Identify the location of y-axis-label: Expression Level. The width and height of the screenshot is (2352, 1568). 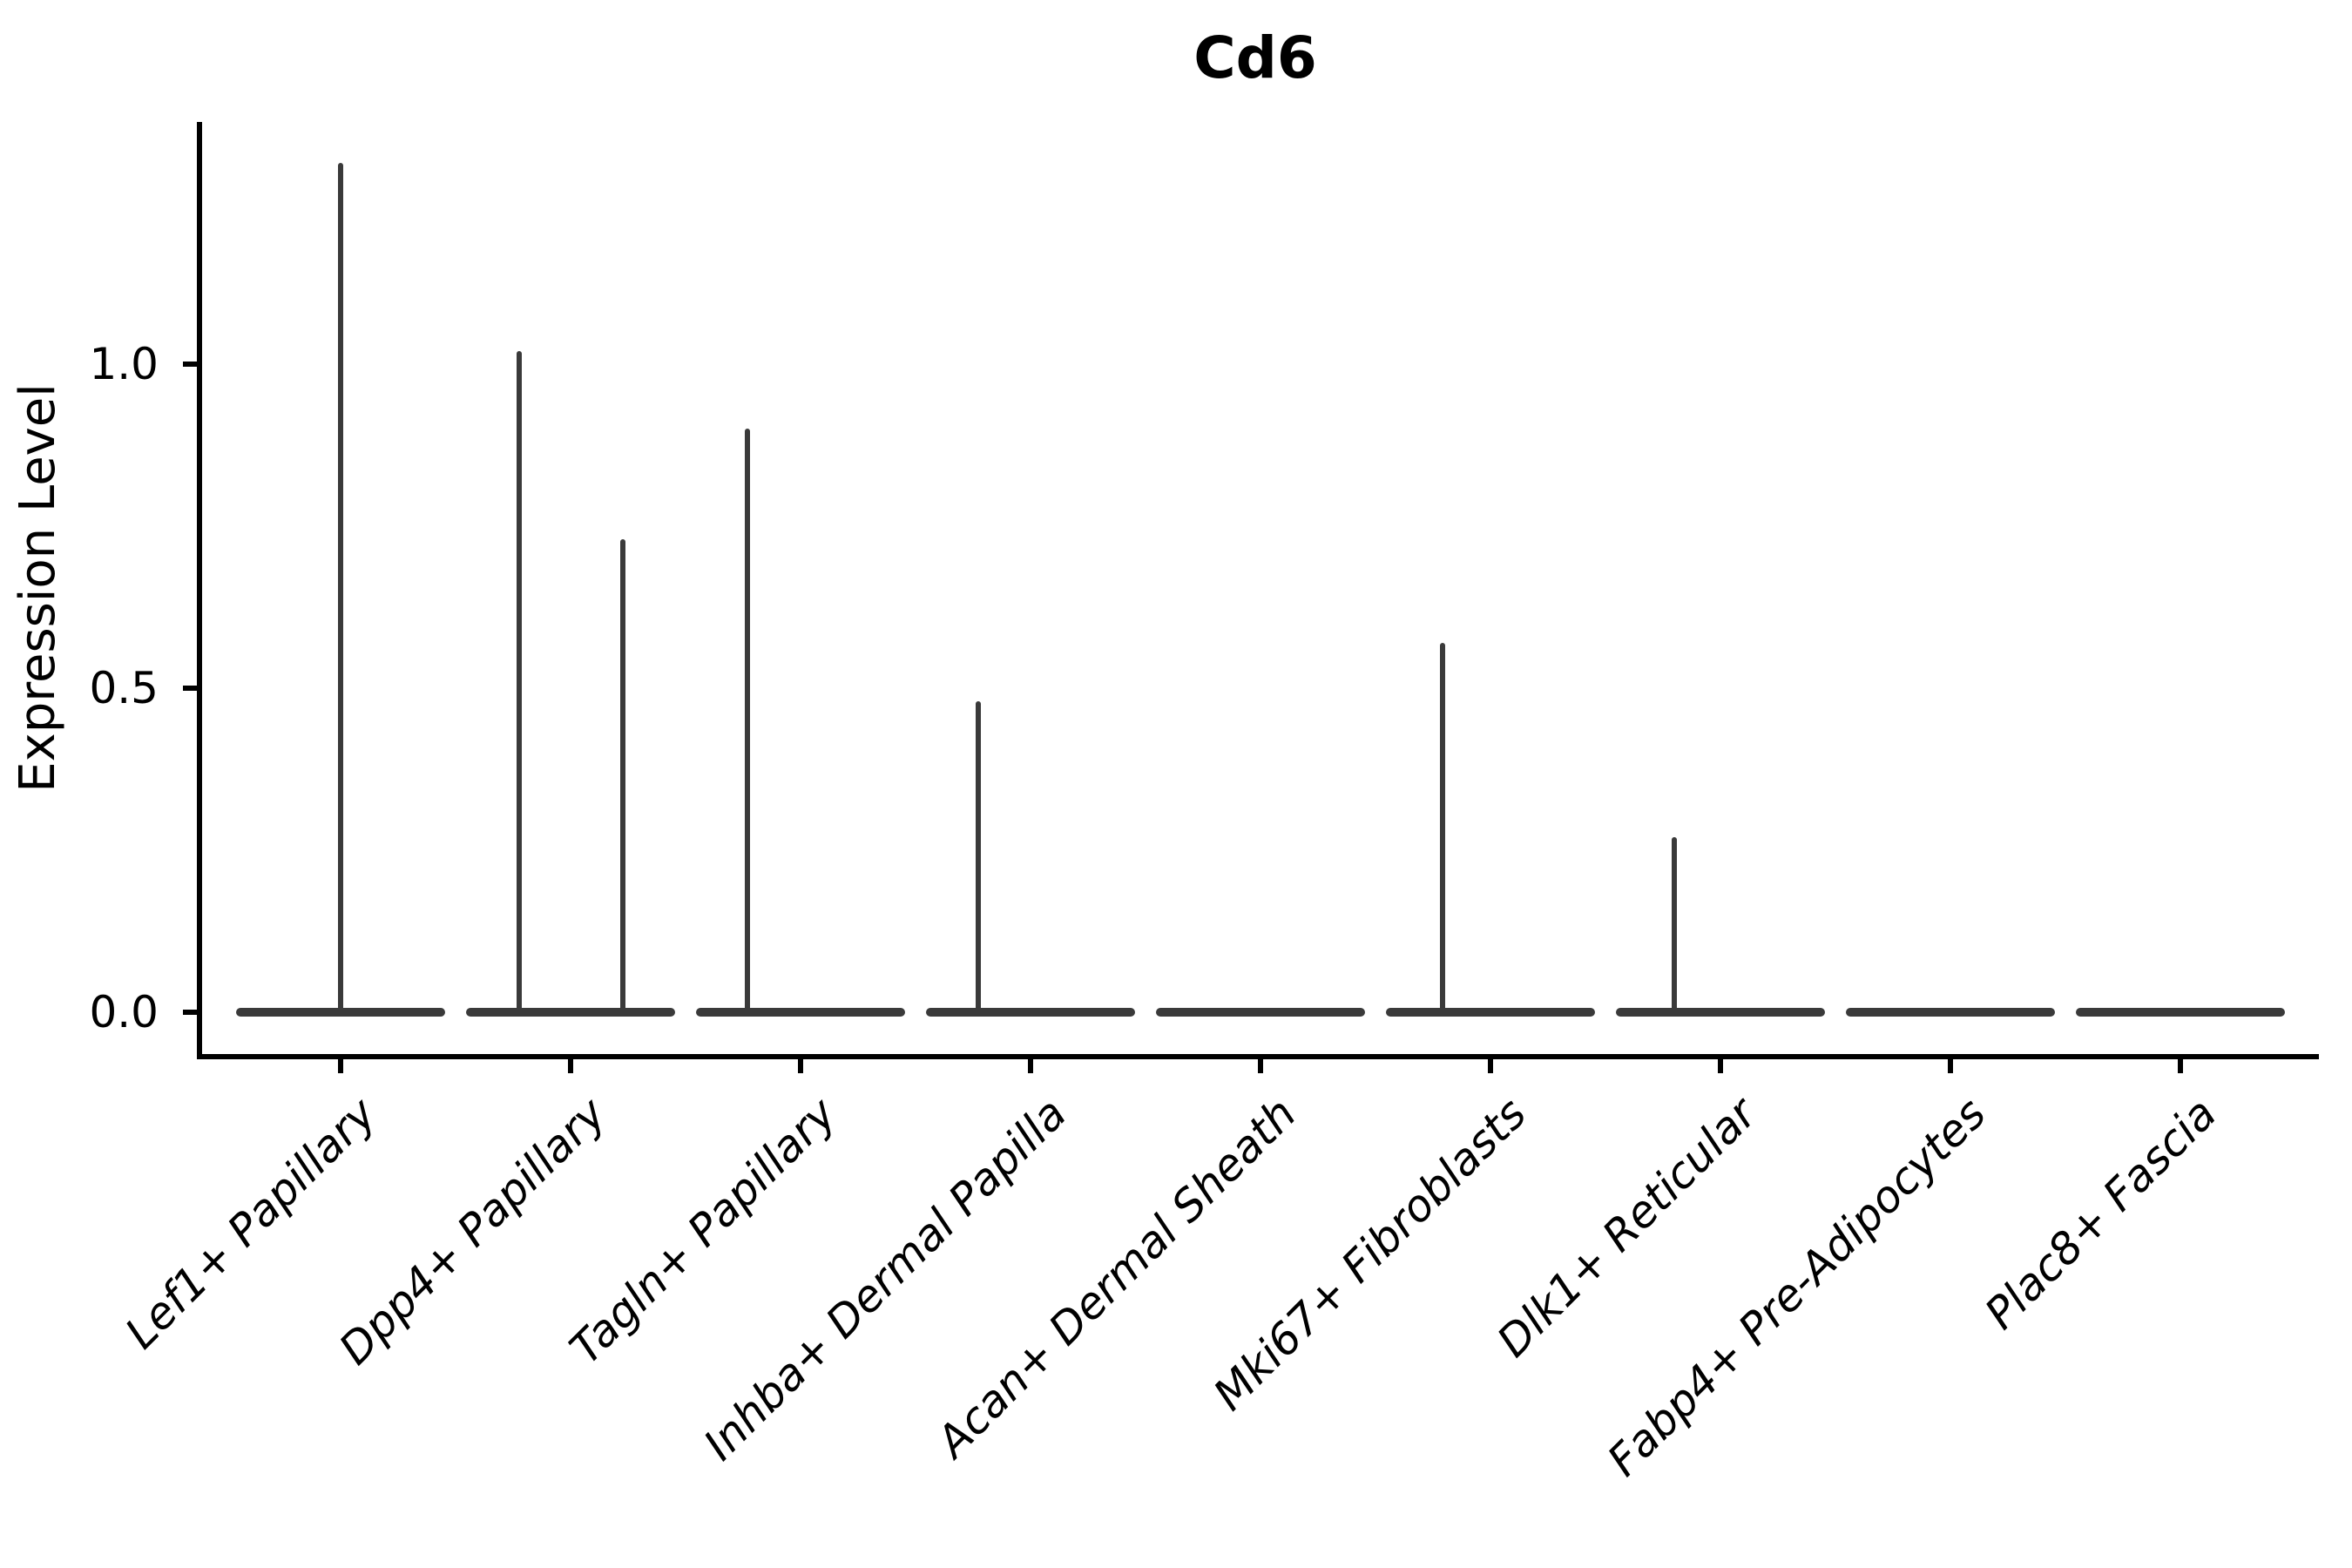
(38, 588).